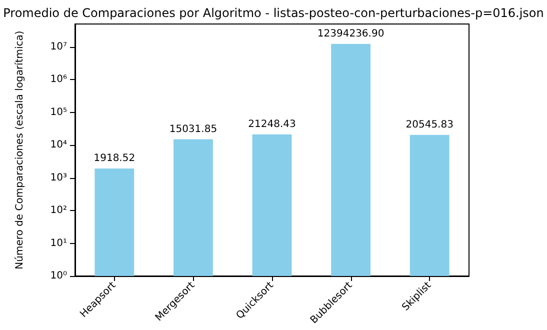 This screenshot has width=547, height=330. What do you see at coordinates (350, 34) in the screenshot?
I see `data-label: 12394236.90` at bounding box center [350, 34].